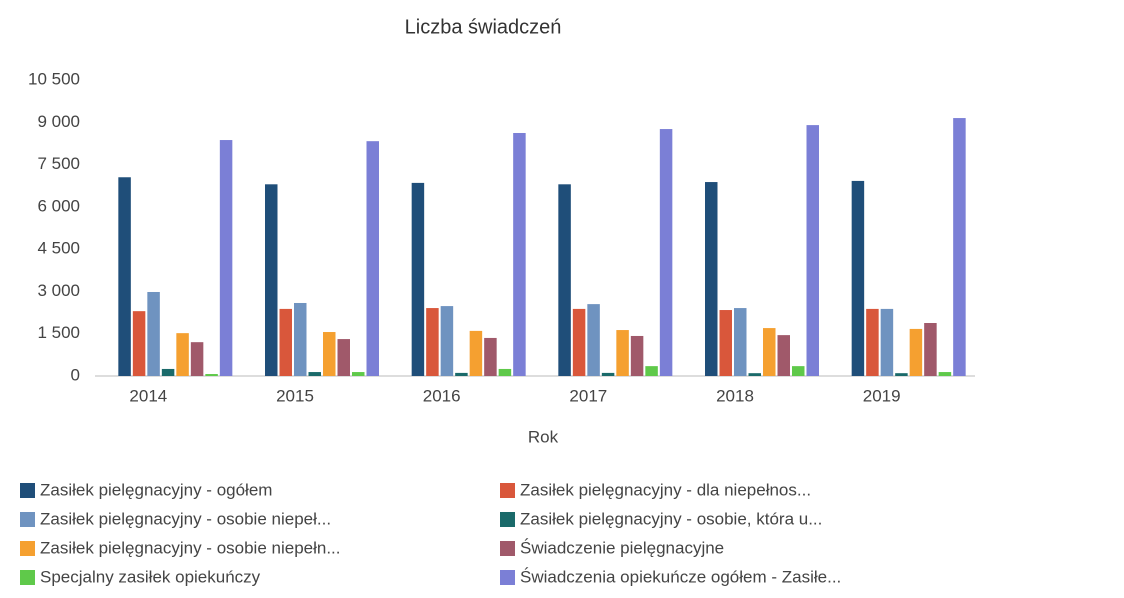  Describe the element at coordinates (54, 78) in the screenshot. I see `y-tick-label: 10 500` at that location.